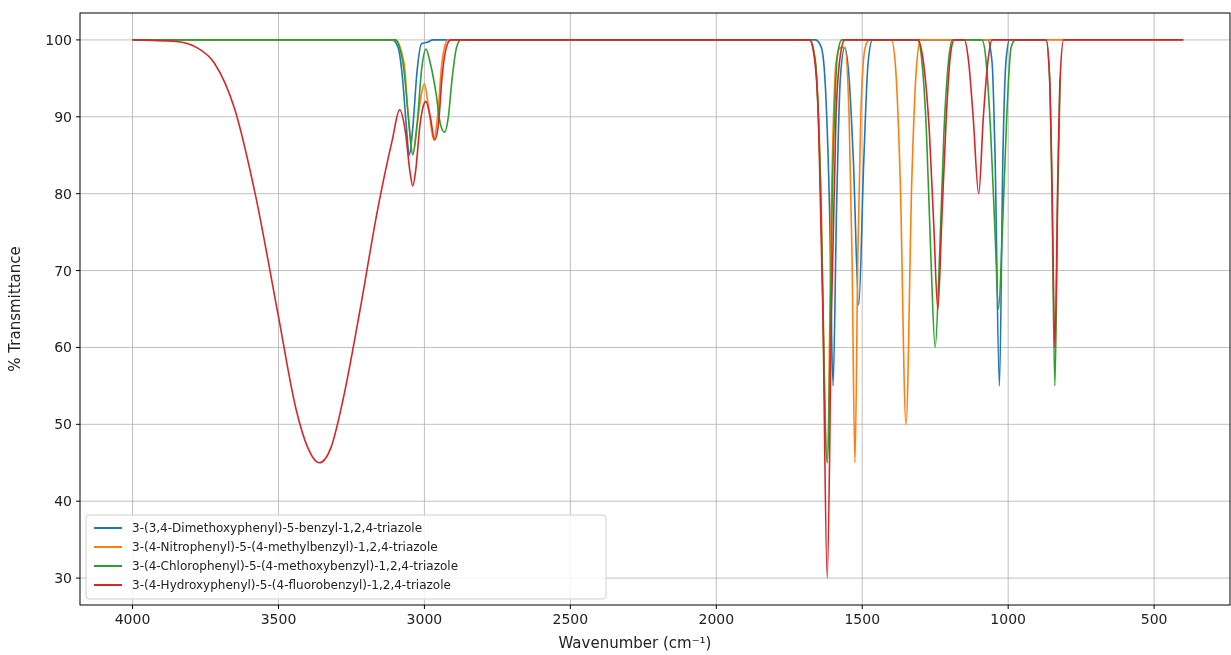 Image resolution: width=1231 pixels, height=655 pixels. What do you see at coordinates (63, 116) in the screenshot?
I see `y-tick-label: 90` at bounding box center [63, 116].